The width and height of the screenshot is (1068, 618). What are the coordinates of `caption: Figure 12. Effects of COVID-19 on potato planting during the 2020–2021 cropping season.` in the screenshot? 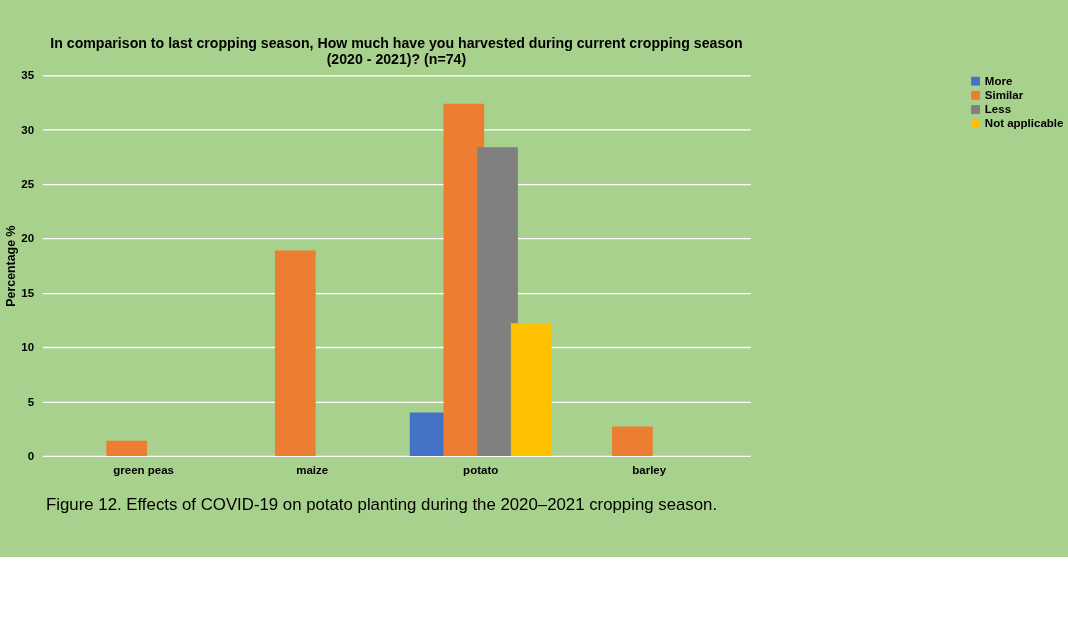 It's located at (382, 504).